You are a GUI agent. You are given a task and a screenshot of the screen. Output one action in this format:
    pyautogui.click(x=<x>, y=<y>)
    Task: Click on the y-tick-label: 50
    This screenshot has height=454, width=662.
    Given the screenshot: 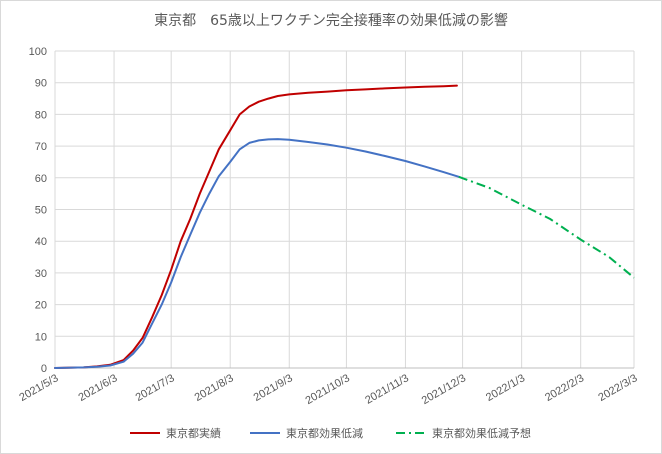 What is the action you would take?
    pyautogui.click(x=41, y=211)
    